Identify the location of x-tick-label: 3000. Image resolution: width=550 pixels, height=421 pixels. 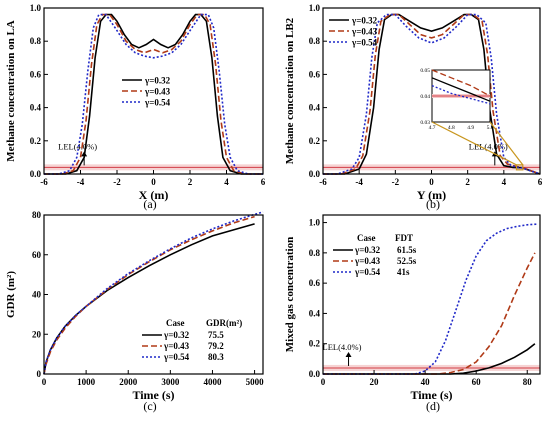
(170, 382).